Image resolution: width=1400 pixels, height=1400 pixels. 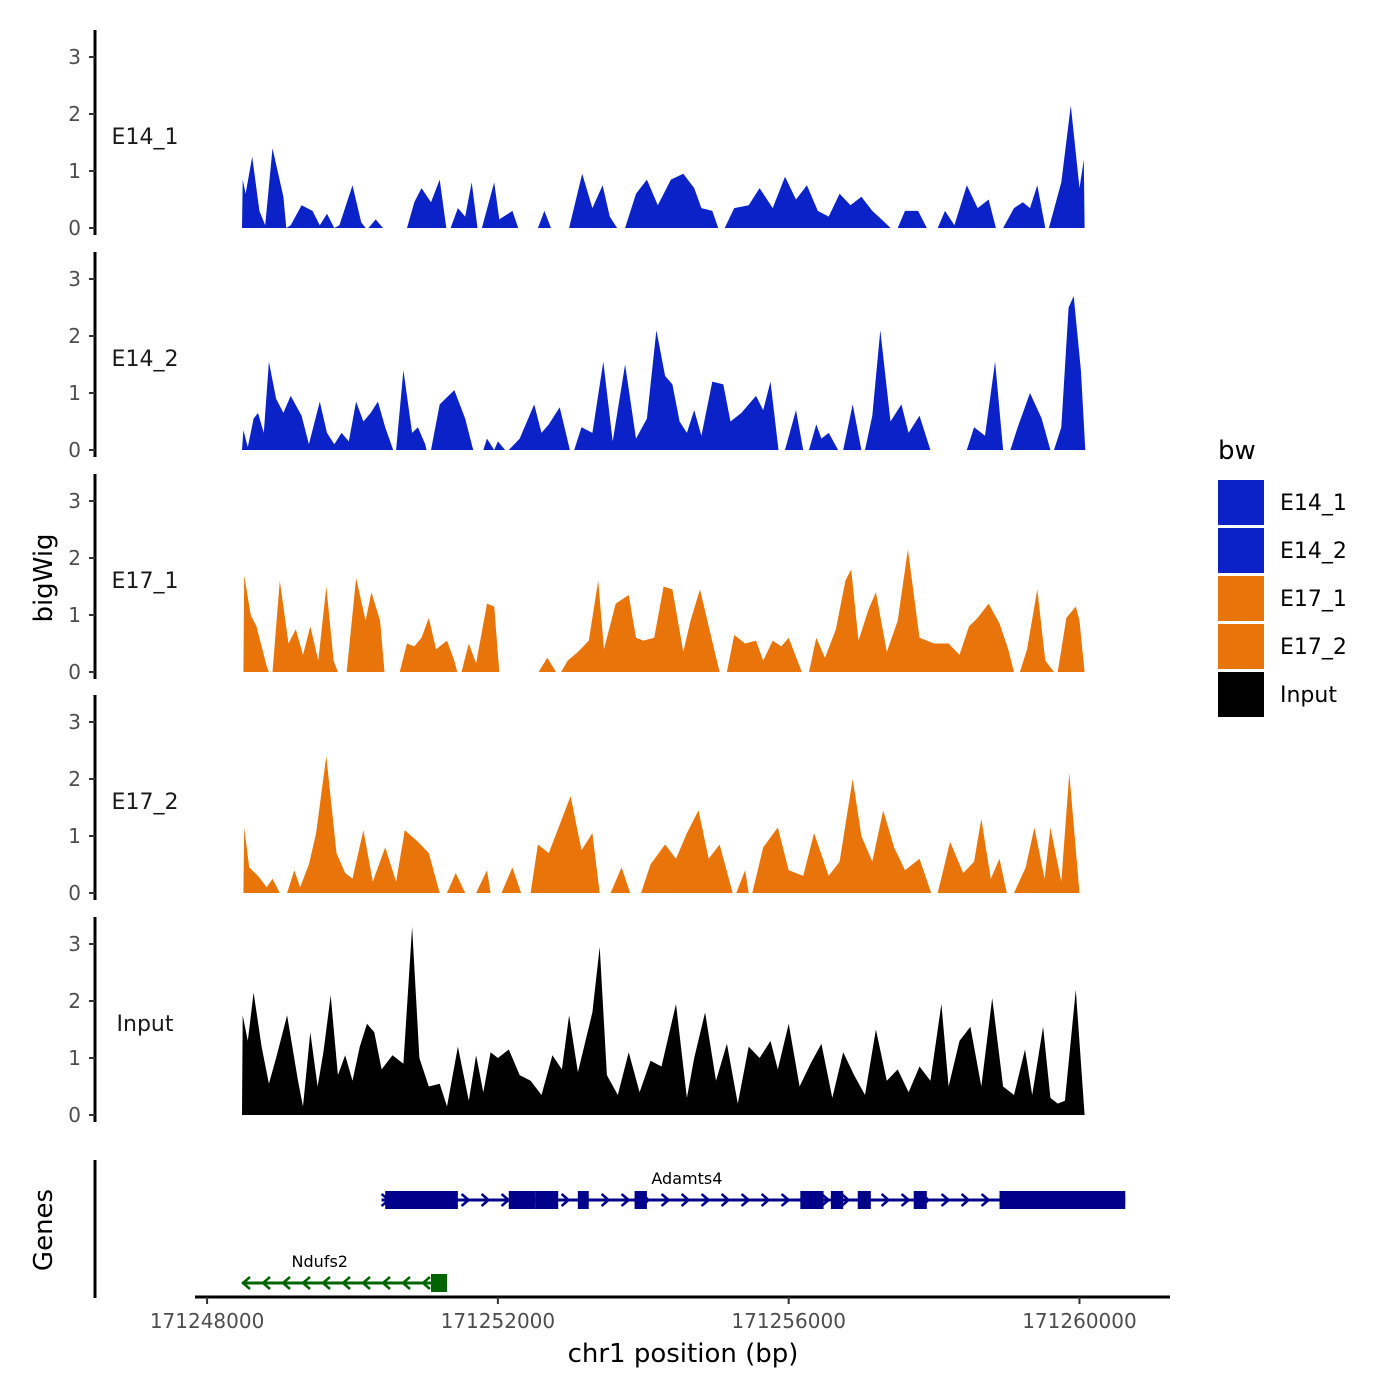 I want to click on track-label: Input, so click(x=145, y=1024).